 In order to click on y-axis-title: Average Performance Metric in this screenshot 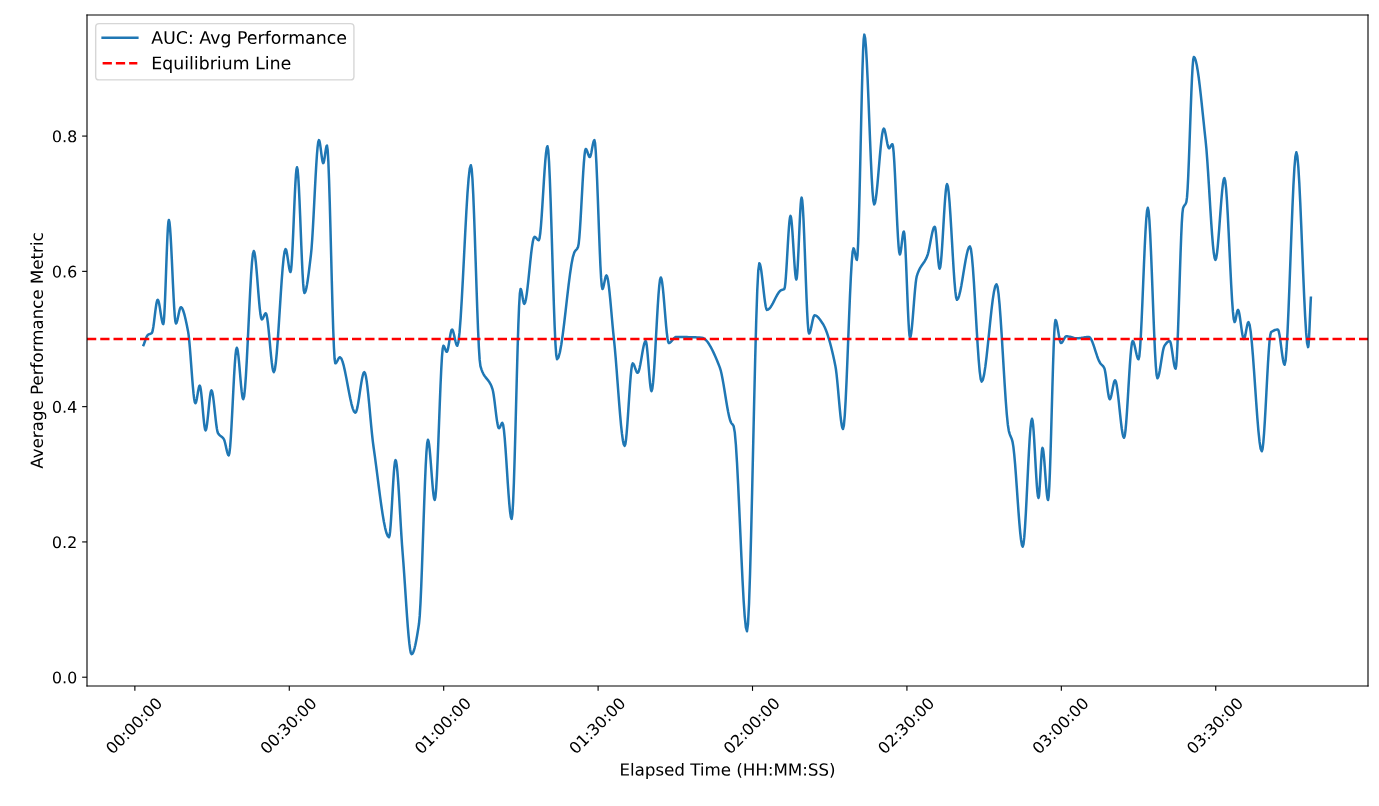, I will do `click(38, 351)`.